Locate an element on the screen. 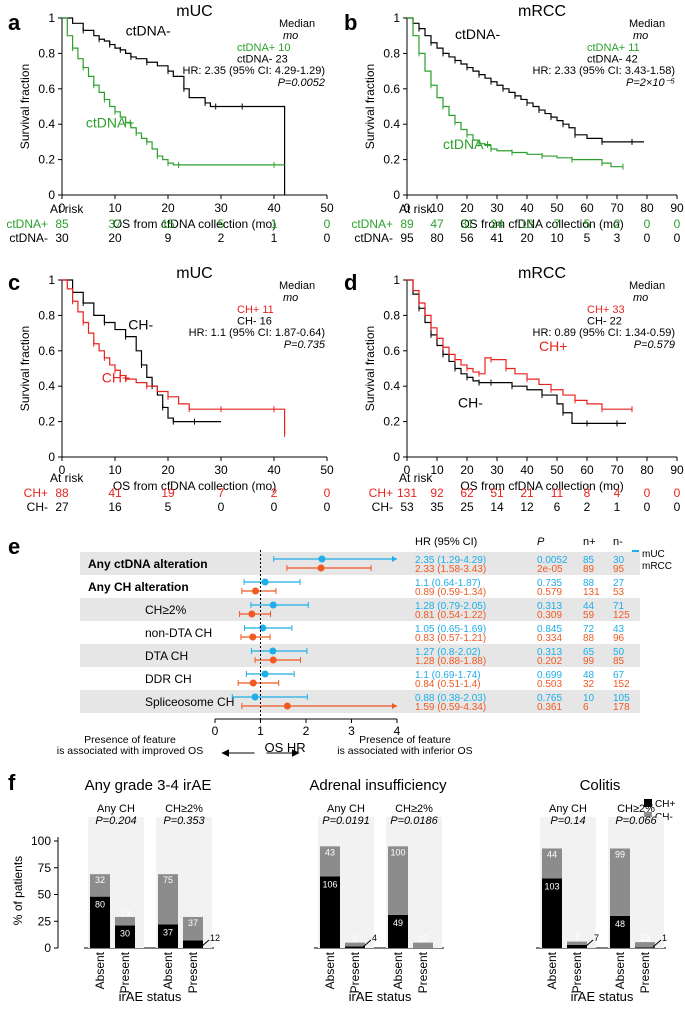  n-positive: 85 is located at coordinates (589, 560).